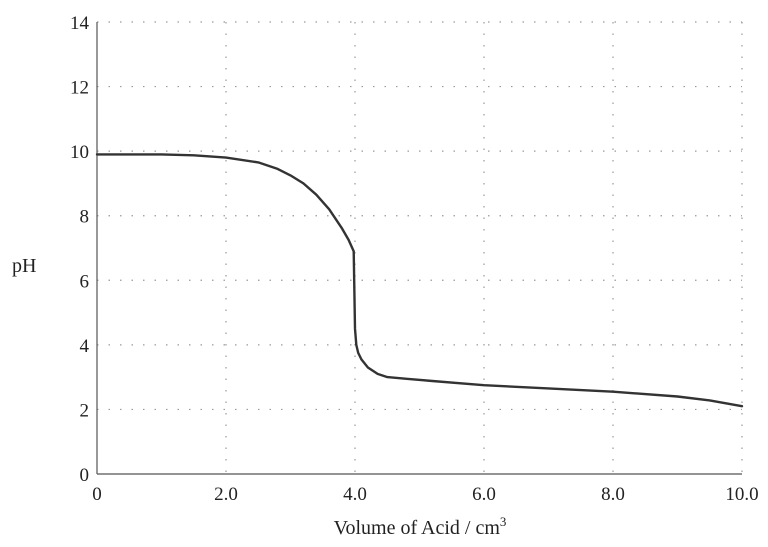  What do you see at coordinates (741, 494) in the screenshot?
I see `x-tick-label: 10.0` at bounding box center [741, 494].